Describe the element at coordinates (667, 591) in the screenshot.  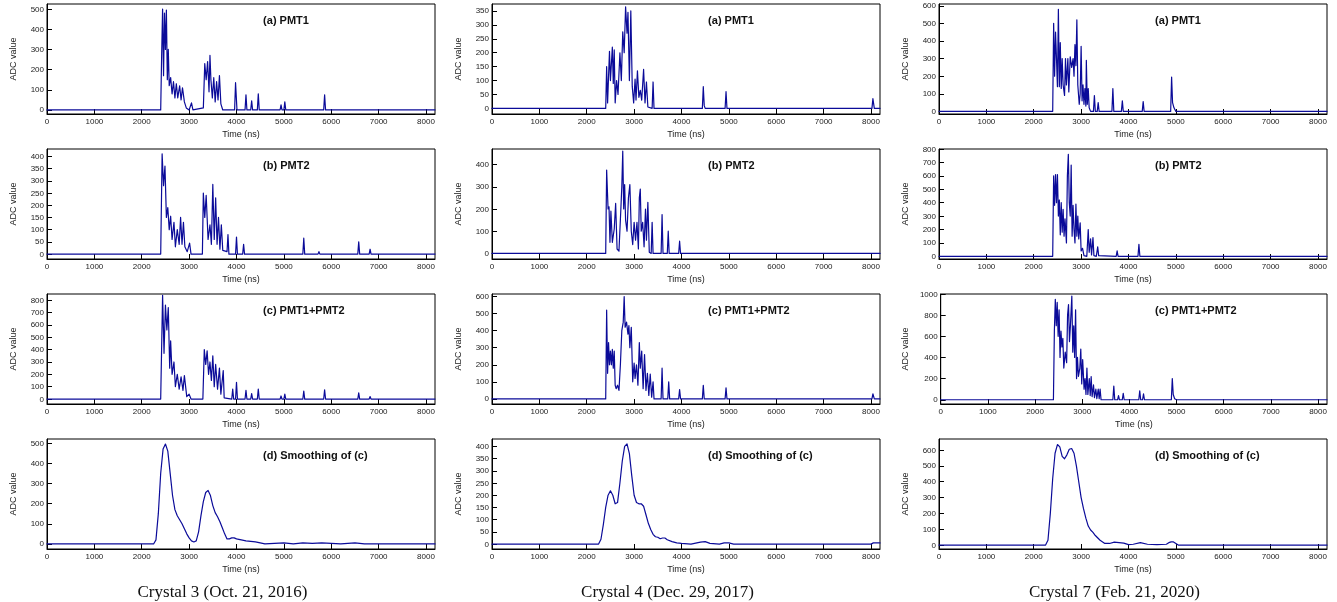
I see `text: Crystal 4 (Dec. 29, 2017)` at that location.